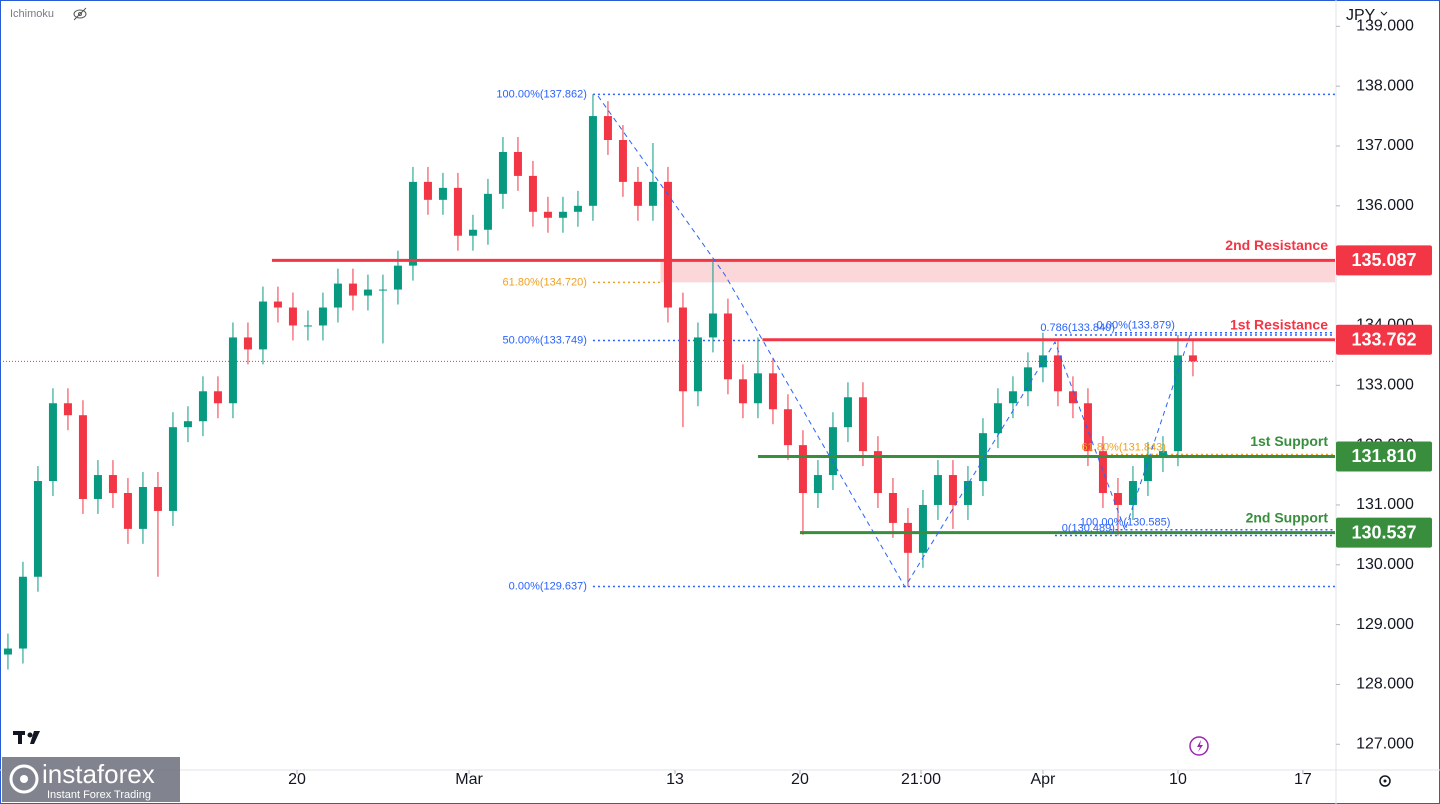  Describe the element at coordinates (1385, 743) in the screenshot. I see `y-tick-label: 127.000` at that location.